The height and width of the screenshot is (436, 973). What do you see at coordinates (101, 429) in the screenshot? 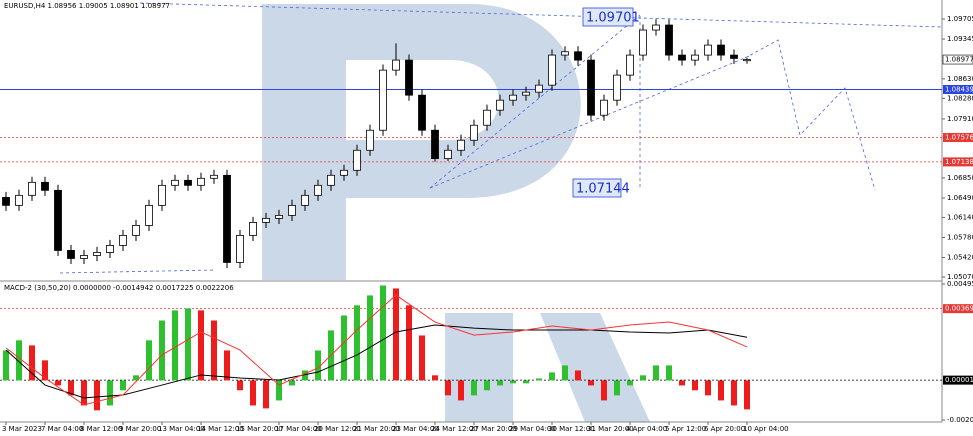
I see `x-tick-label: 8 Mar 12:00` at bounding box center [101, 429].